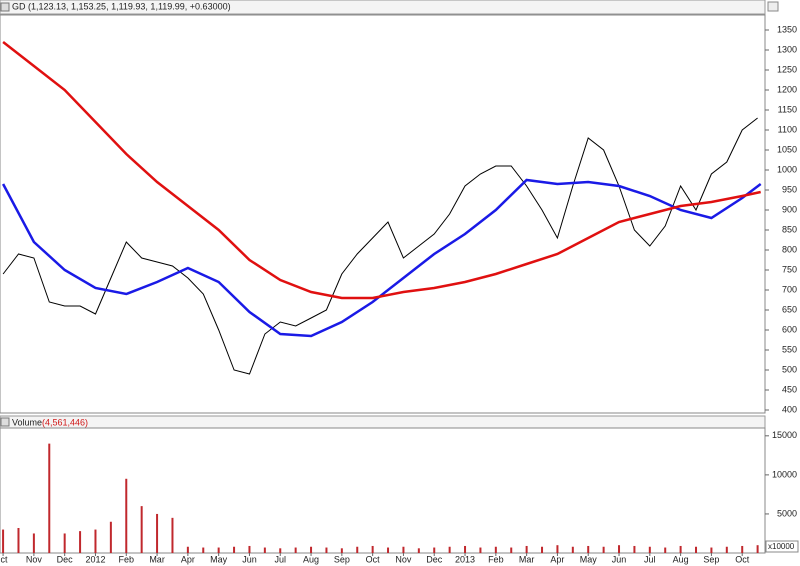  Describe the element at coordinates (787, 109) in the screenshot. I see `y-tick-label: 1150` at that location.